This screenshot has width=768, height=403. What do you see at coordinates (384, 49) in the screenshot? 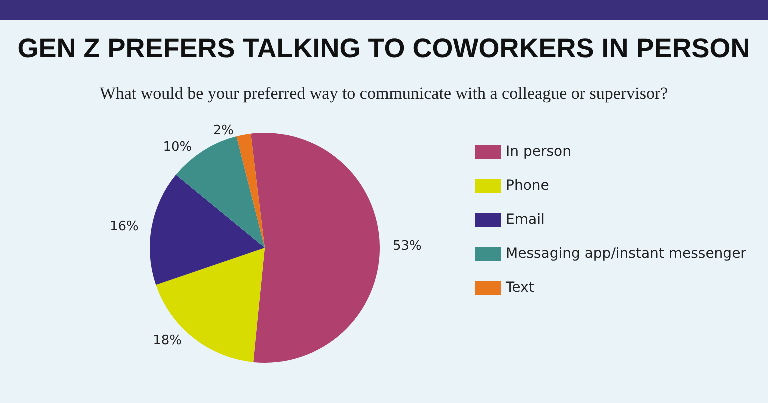
I see `chart-title: GEN Z PREFERS TALKING TO COWORKERS IN PERSON` at bounding box center [384, 49].